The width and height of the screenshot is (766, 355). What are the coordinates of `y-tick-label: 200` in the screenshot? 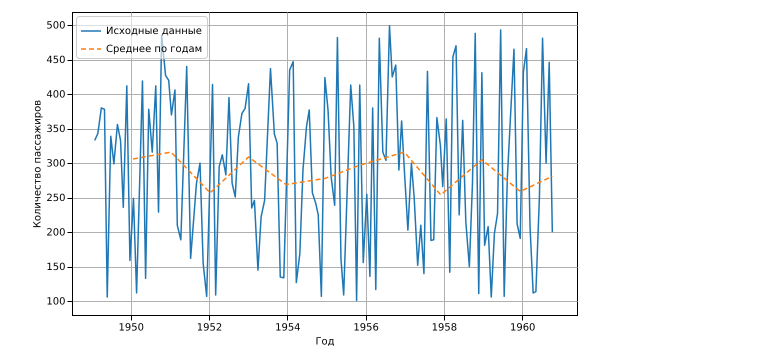 It's located at (56, 233).